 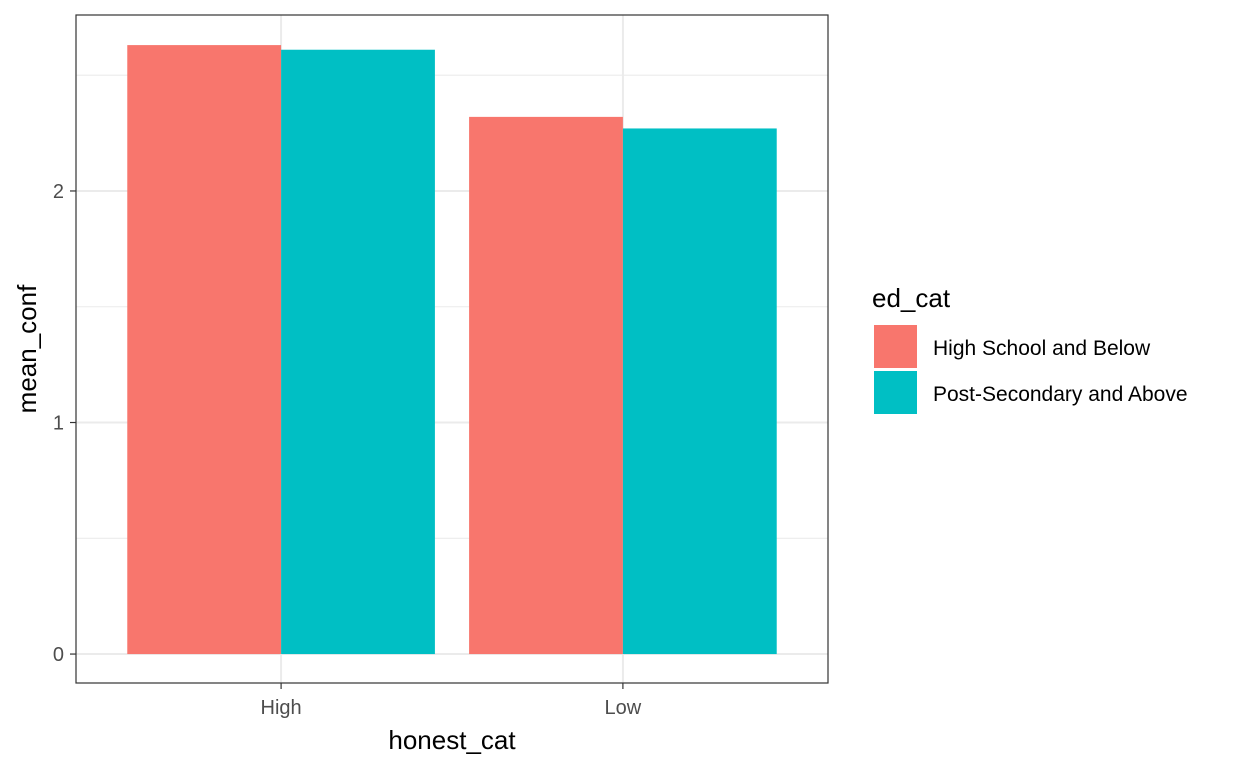 What do you see at coordinates (58, 424) in the screenshot?
I see `y-tick-label: 1` at bounding box center [58, 424].